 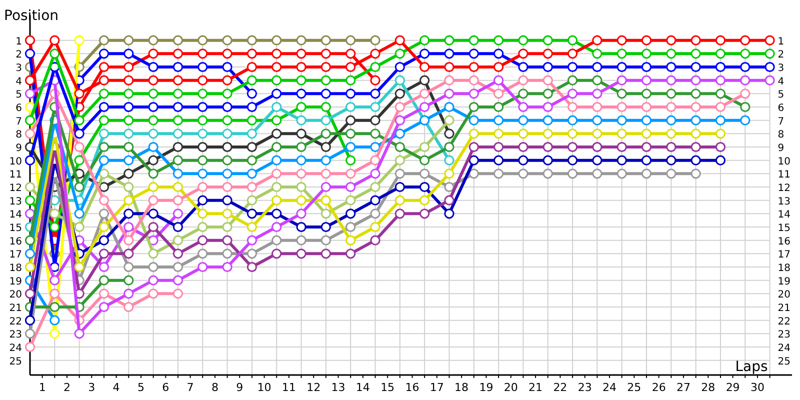 I want to click on x-tick-label: 3, so click(x=92, y=387).